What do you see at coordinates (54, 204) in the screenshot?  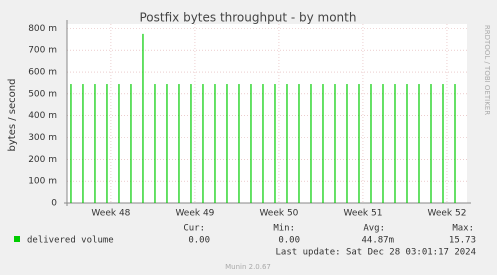 I see `y-tick-label: 0` at bounding box center [54, 204].